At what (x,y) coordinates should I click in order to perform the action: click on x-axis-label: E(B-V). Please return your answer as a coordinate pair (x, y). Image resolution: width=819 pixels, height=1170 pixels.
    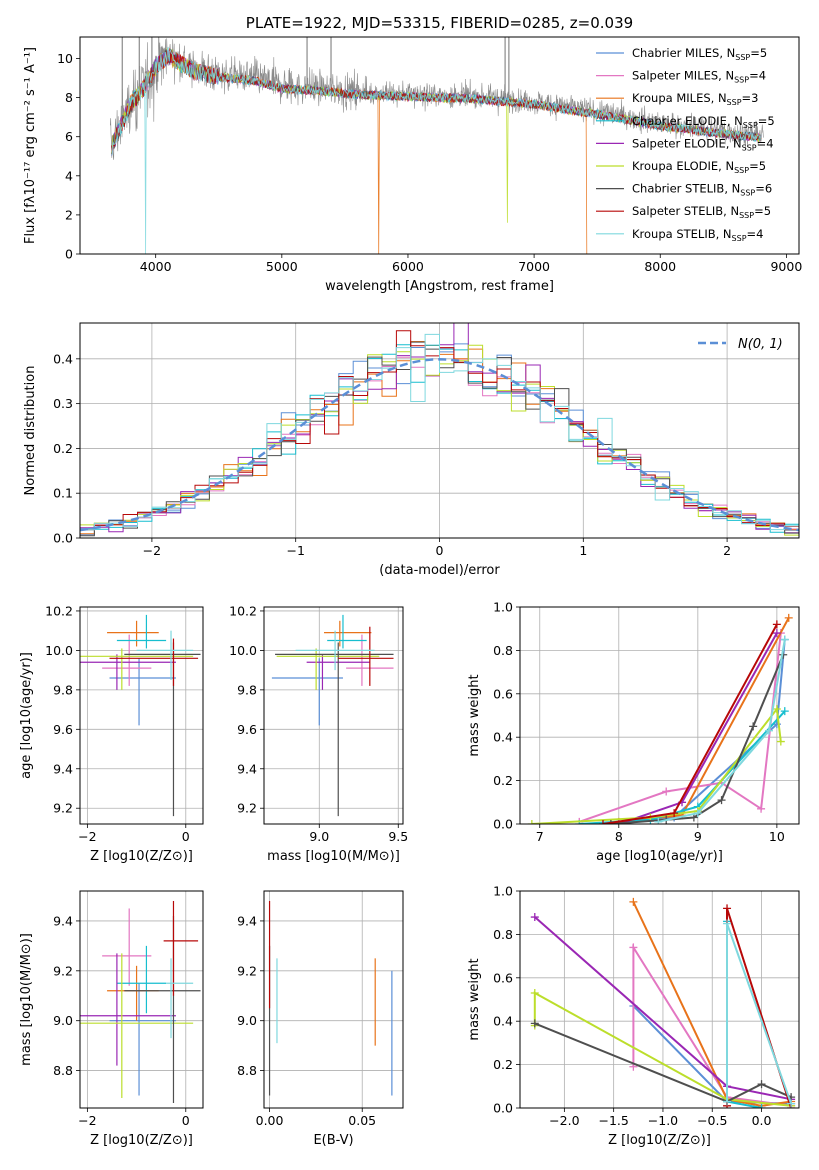
    Looking at the image, I should click on (333, 1140).